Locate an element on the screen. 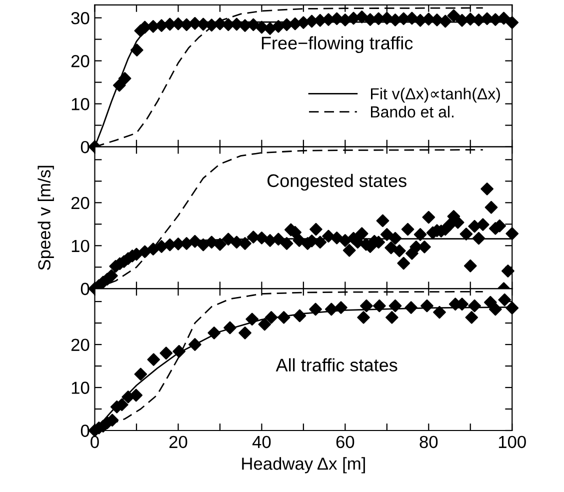 The height and width of the screenshot is (492, 564). x-tick-label: 80 is located at coordinates (429, 442).